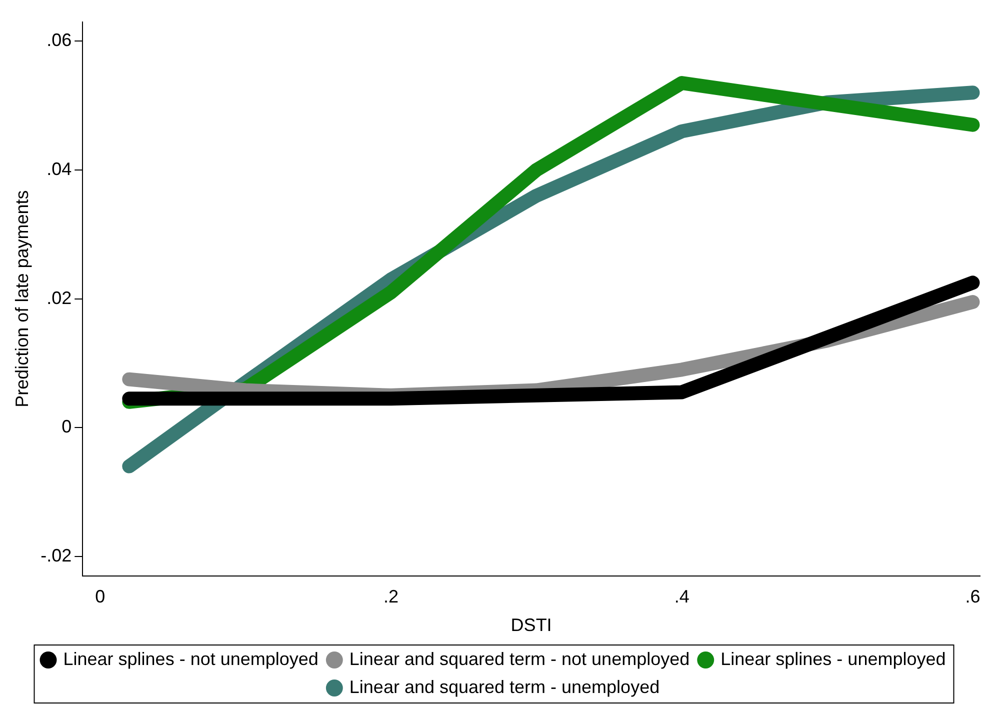 The image size is (1000, 715). What do you see at coordinates (531, 625) in the screenshot?
I see `x-axis-title: DSTI` at bounding box center [531, 625].